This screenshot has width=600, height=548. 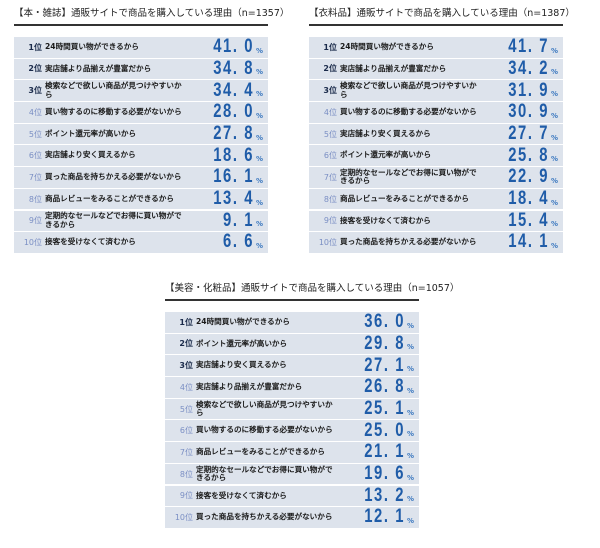 I want to click on percent-value: 25. 8, so click(x=528, y=155).